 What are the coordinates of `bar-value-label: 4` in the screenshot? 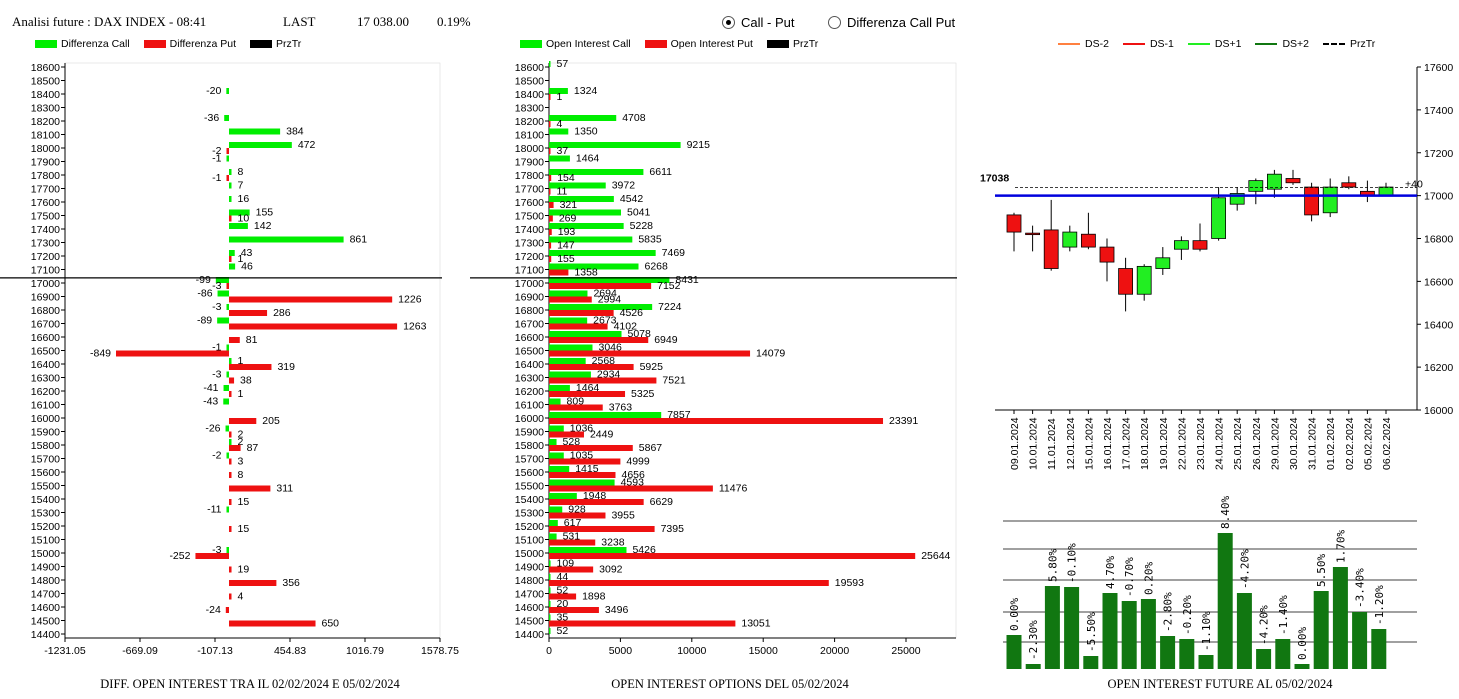 It's located at (560, 124).